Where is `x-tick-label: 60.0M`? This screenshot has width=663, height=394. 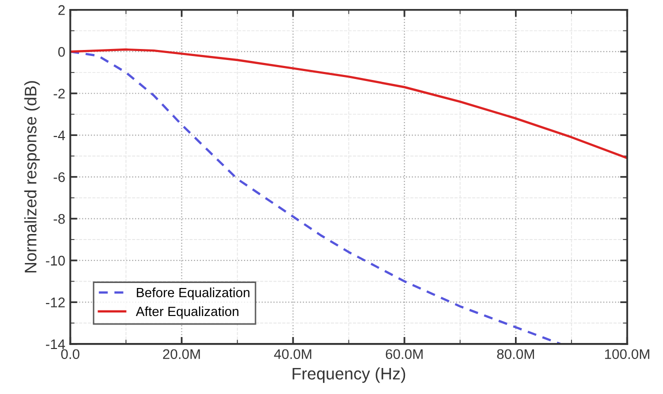 x-tick-label: 60.0M is located at coordinates (404, 354).